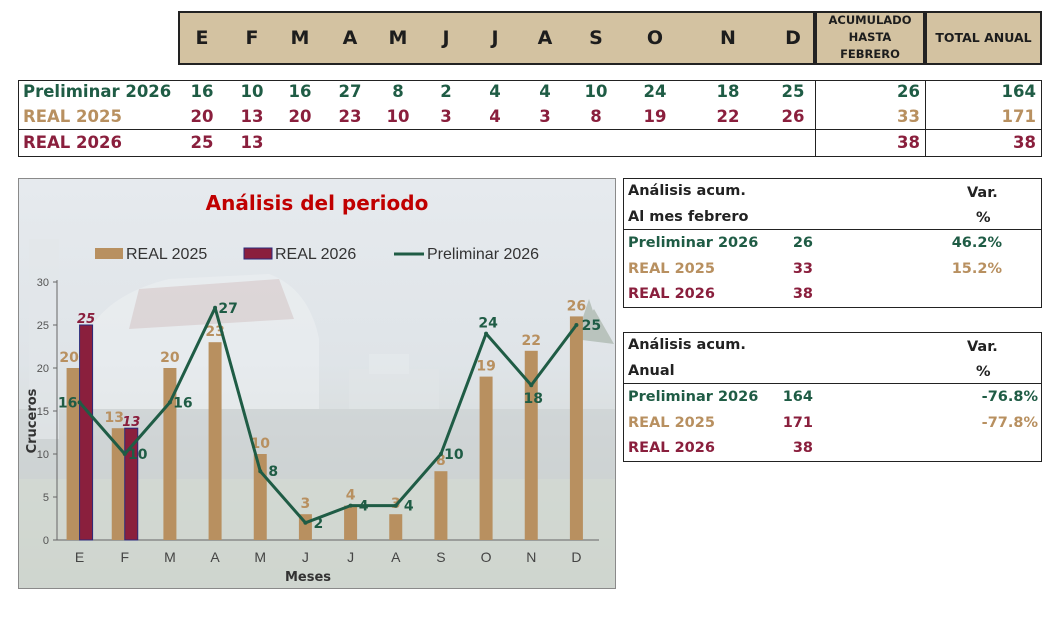 Image resolution: width=1052 pixels, height=631 pixels. Describe the element at coordinates (671, 294) in the screenshot. I see `acum_feb-row-label-2: REAL 2026` at that location.